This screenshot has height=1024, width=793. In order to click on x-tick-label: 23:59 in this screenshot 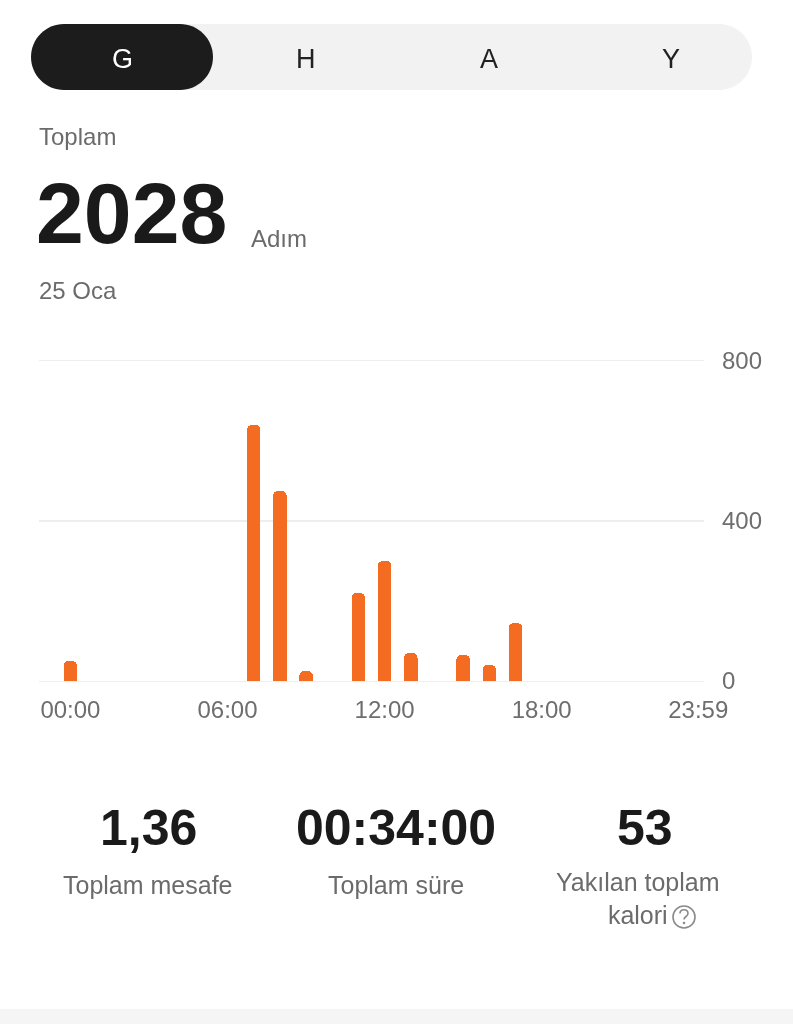, I will do `click(698, 709)`.